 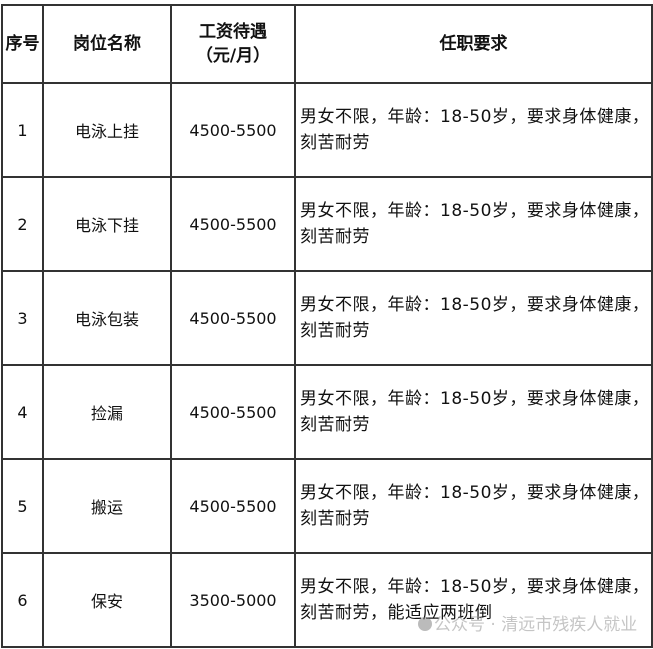 I want to click on cell-no: 2, so click(x=22, y=224).